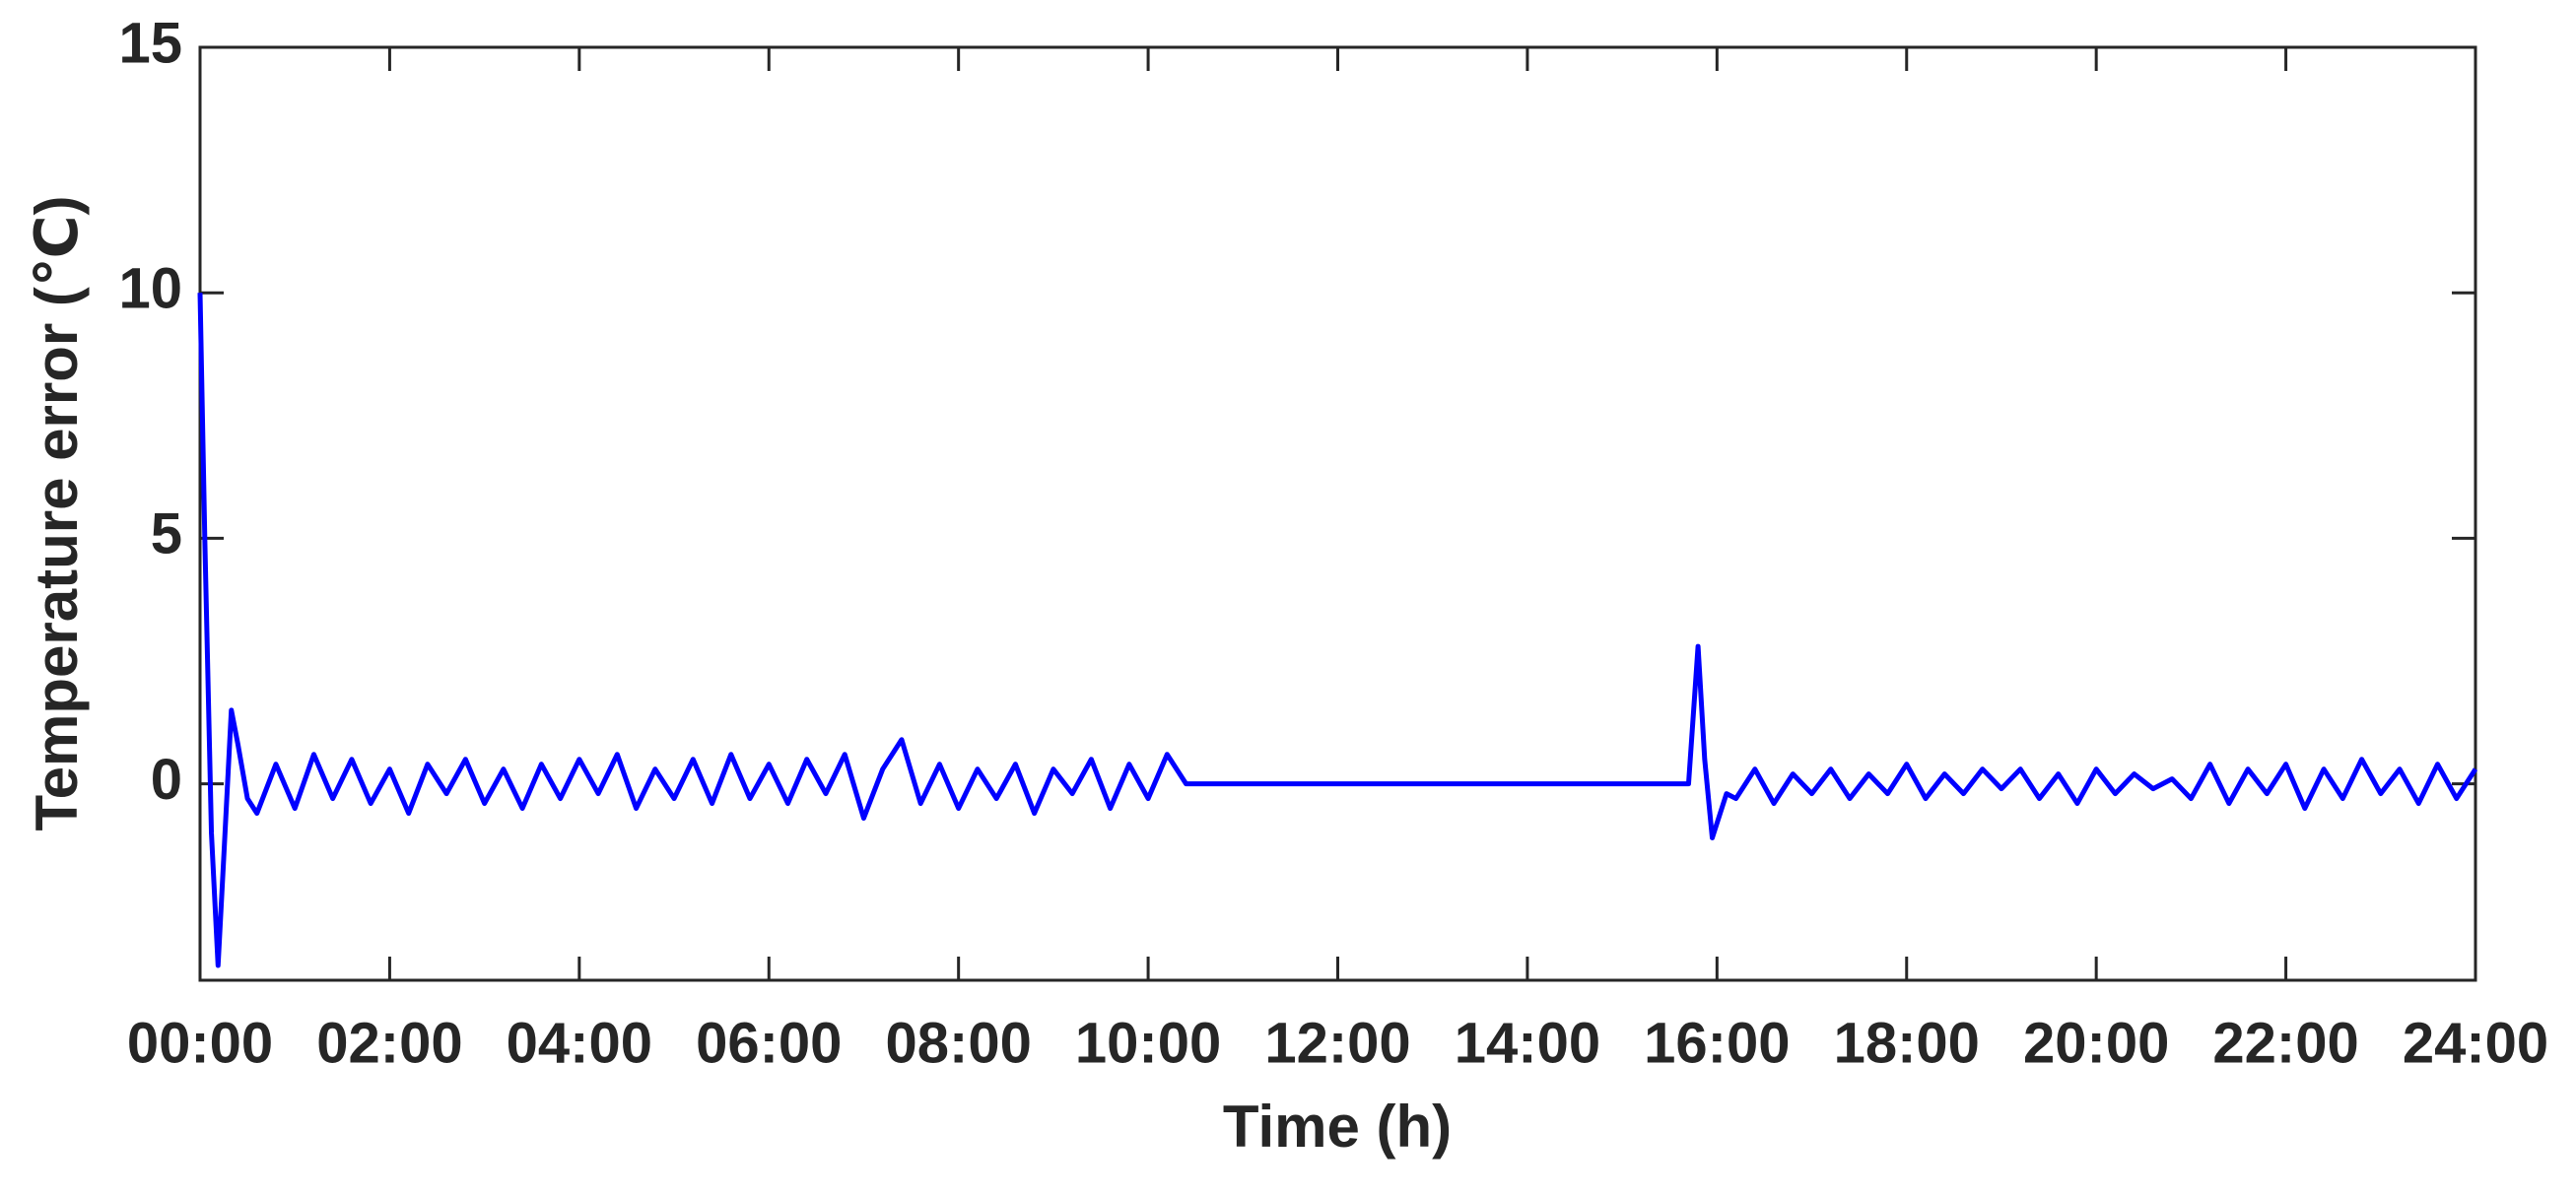  What do you see at coordinates (1907, 1043) in the screenshot?
I see `x-tick-label: 18:00` at bounding box center [1907, 1043].